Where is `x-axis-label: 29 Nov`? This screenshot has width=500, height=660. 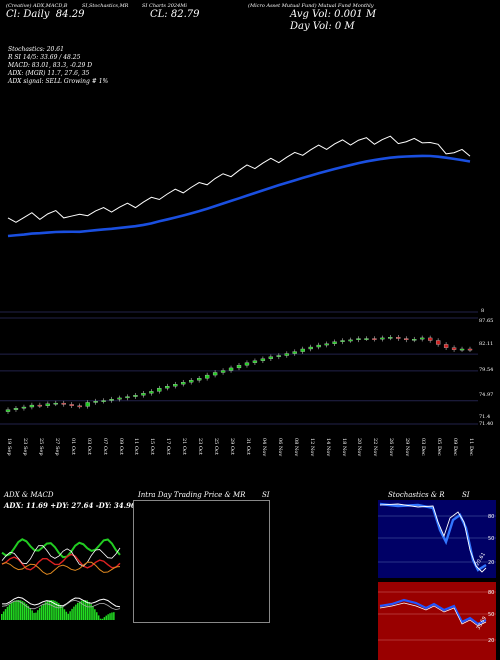 x-axis-label: 29 Nov is located at coordinates (407, 447).